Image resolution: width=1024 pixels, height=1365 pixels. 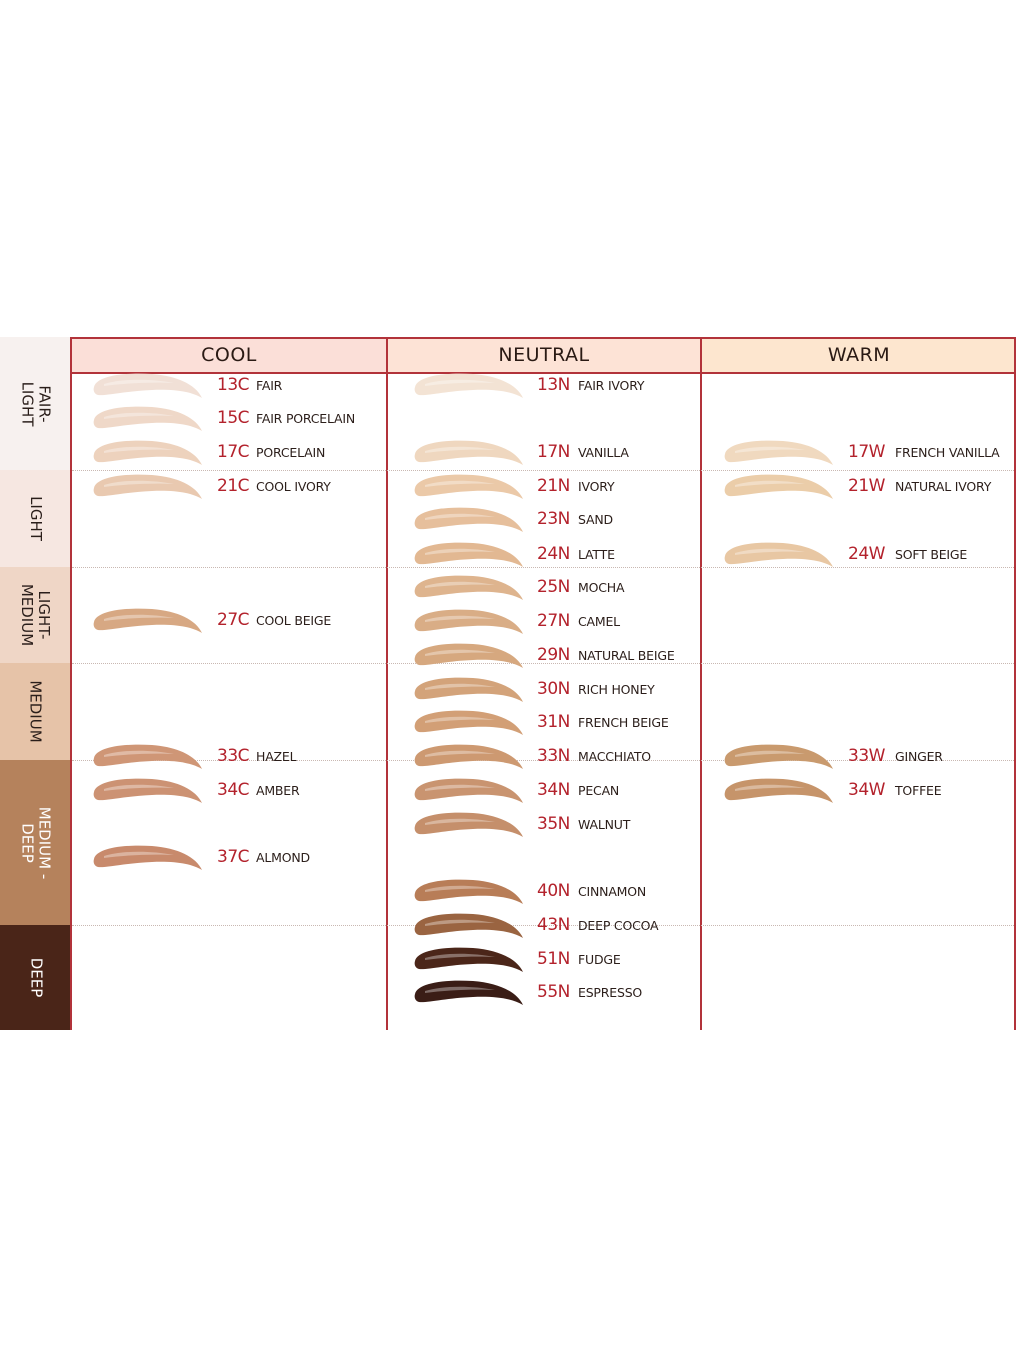 I want to click on swatch-13n, so click(x=468, y=385).